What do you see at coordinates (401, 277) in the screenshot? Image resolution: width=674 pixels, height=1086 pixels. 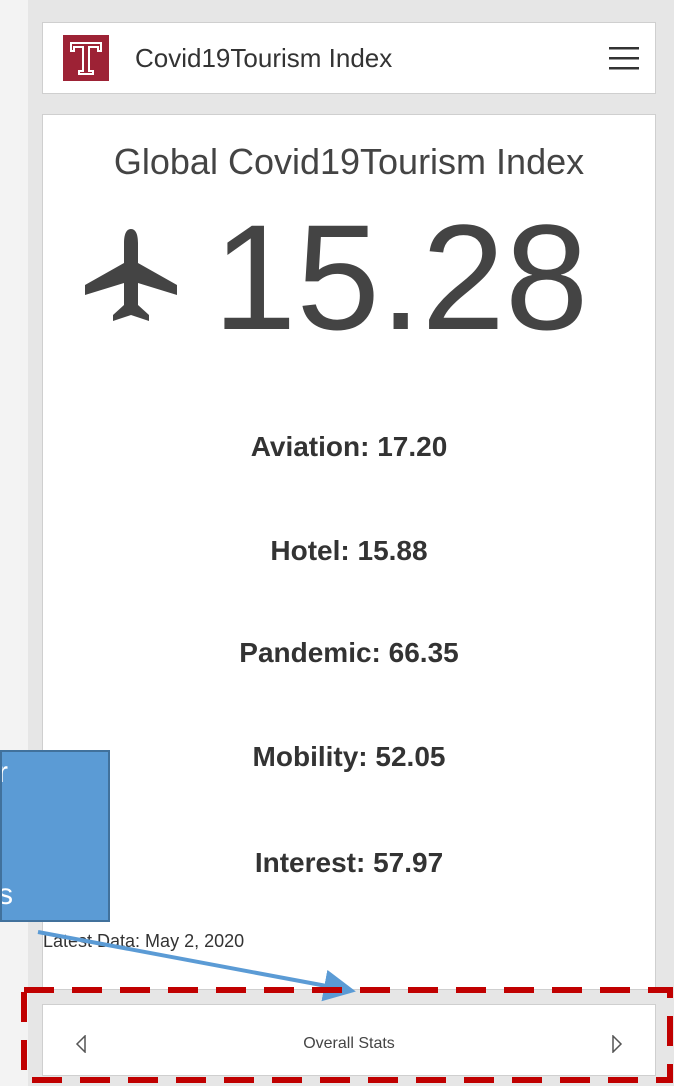 I see `index-value: 15.28` at bounding box center [401, 277].